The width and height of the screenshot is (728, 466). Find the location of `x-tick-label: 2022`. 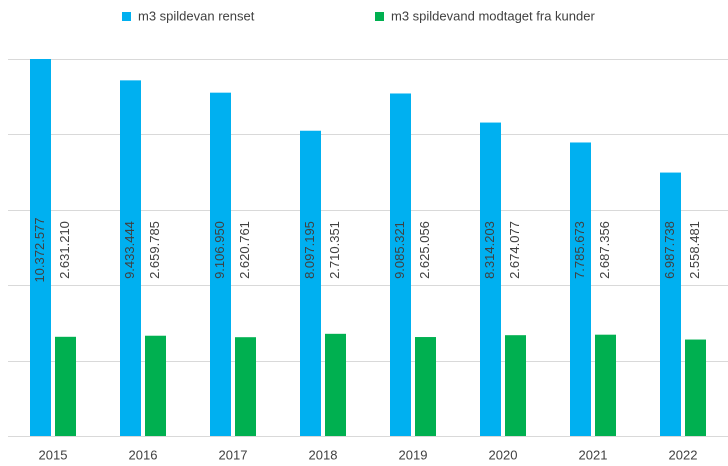

x-tick-label: 2022 is located at coordinates (683, 454).